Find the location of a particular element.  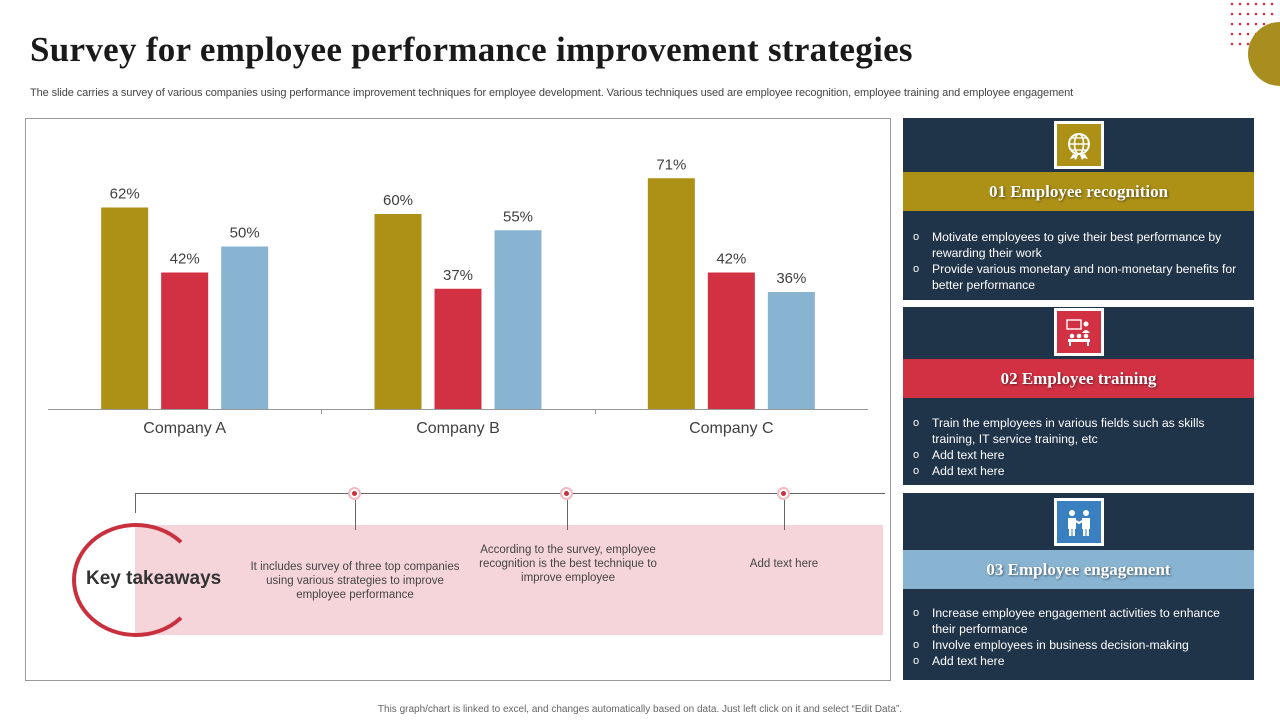

panel-header-1: 01 Employee recognition is located at coordinates (1078, 191).